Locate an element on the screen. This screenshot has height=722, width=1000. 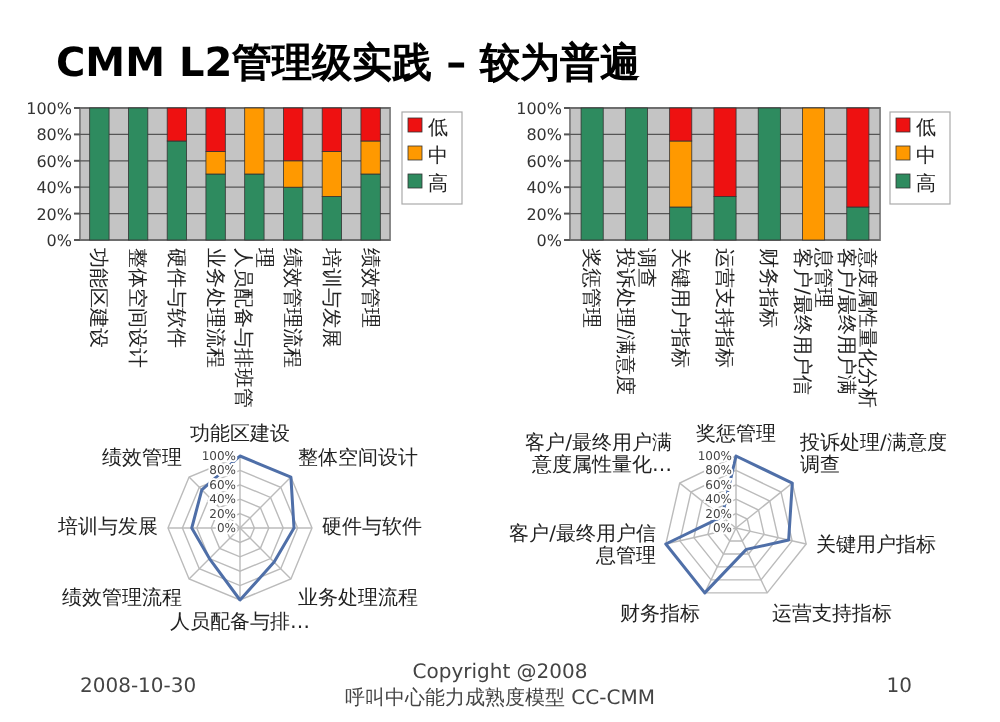
x-tick-label: 投诉处理/满意度调查 is located at coordinates (635, 320).